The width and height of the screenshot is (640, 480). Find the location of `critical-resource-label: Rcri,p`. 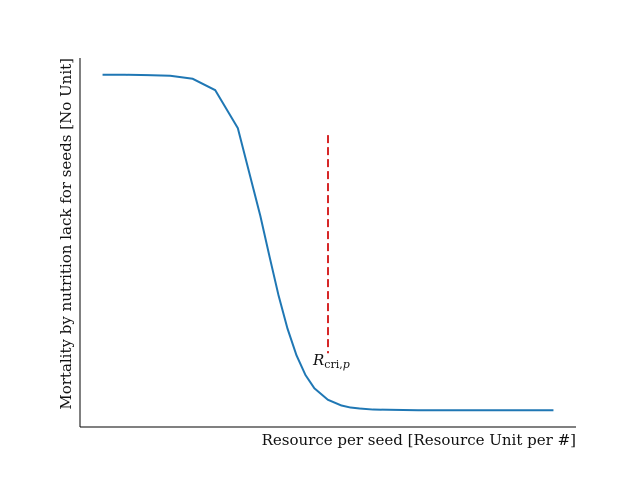

critical-resource-label: Rcri,p is located at coordinates (331, 361).